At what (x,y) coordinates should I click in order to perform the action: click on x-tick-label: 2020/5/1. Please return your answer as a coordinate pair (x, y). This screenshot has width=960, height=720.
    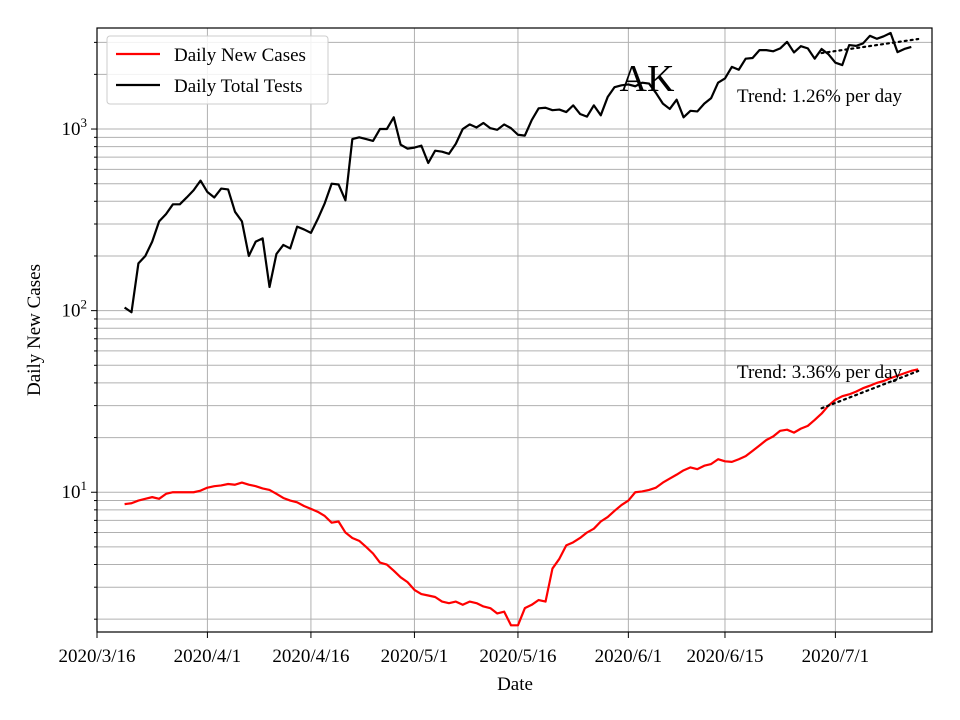
    Looking at the image, I should click on (415, 656).